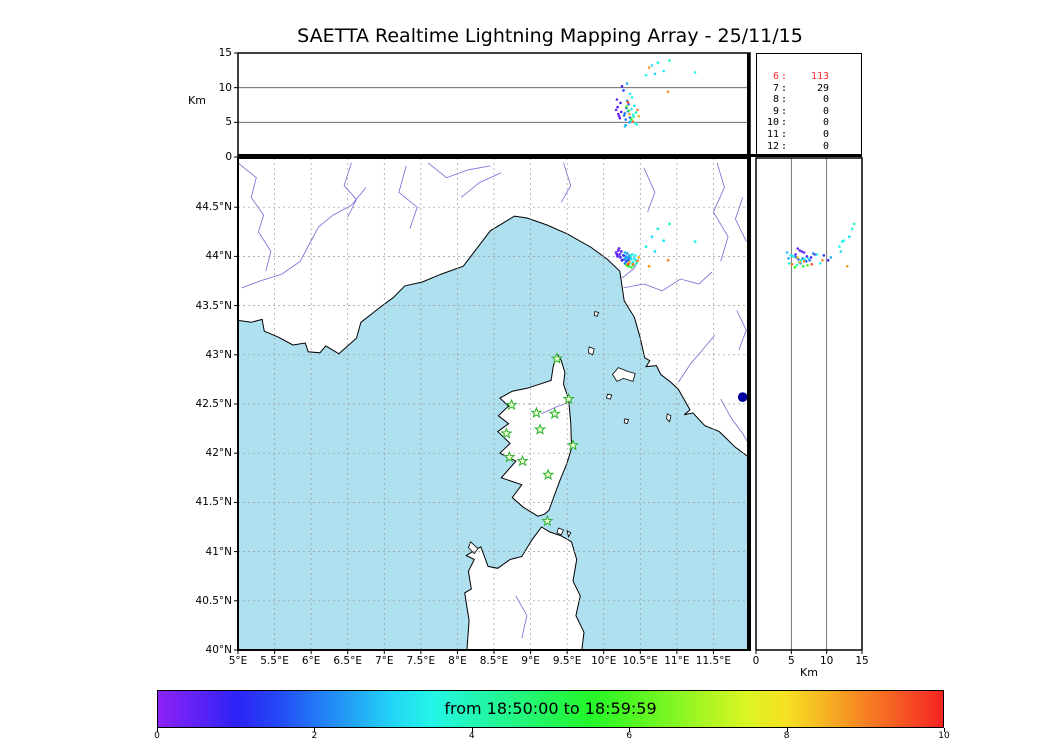  I want to click on map-x-tick-label: 8°E, so click(457, 661).